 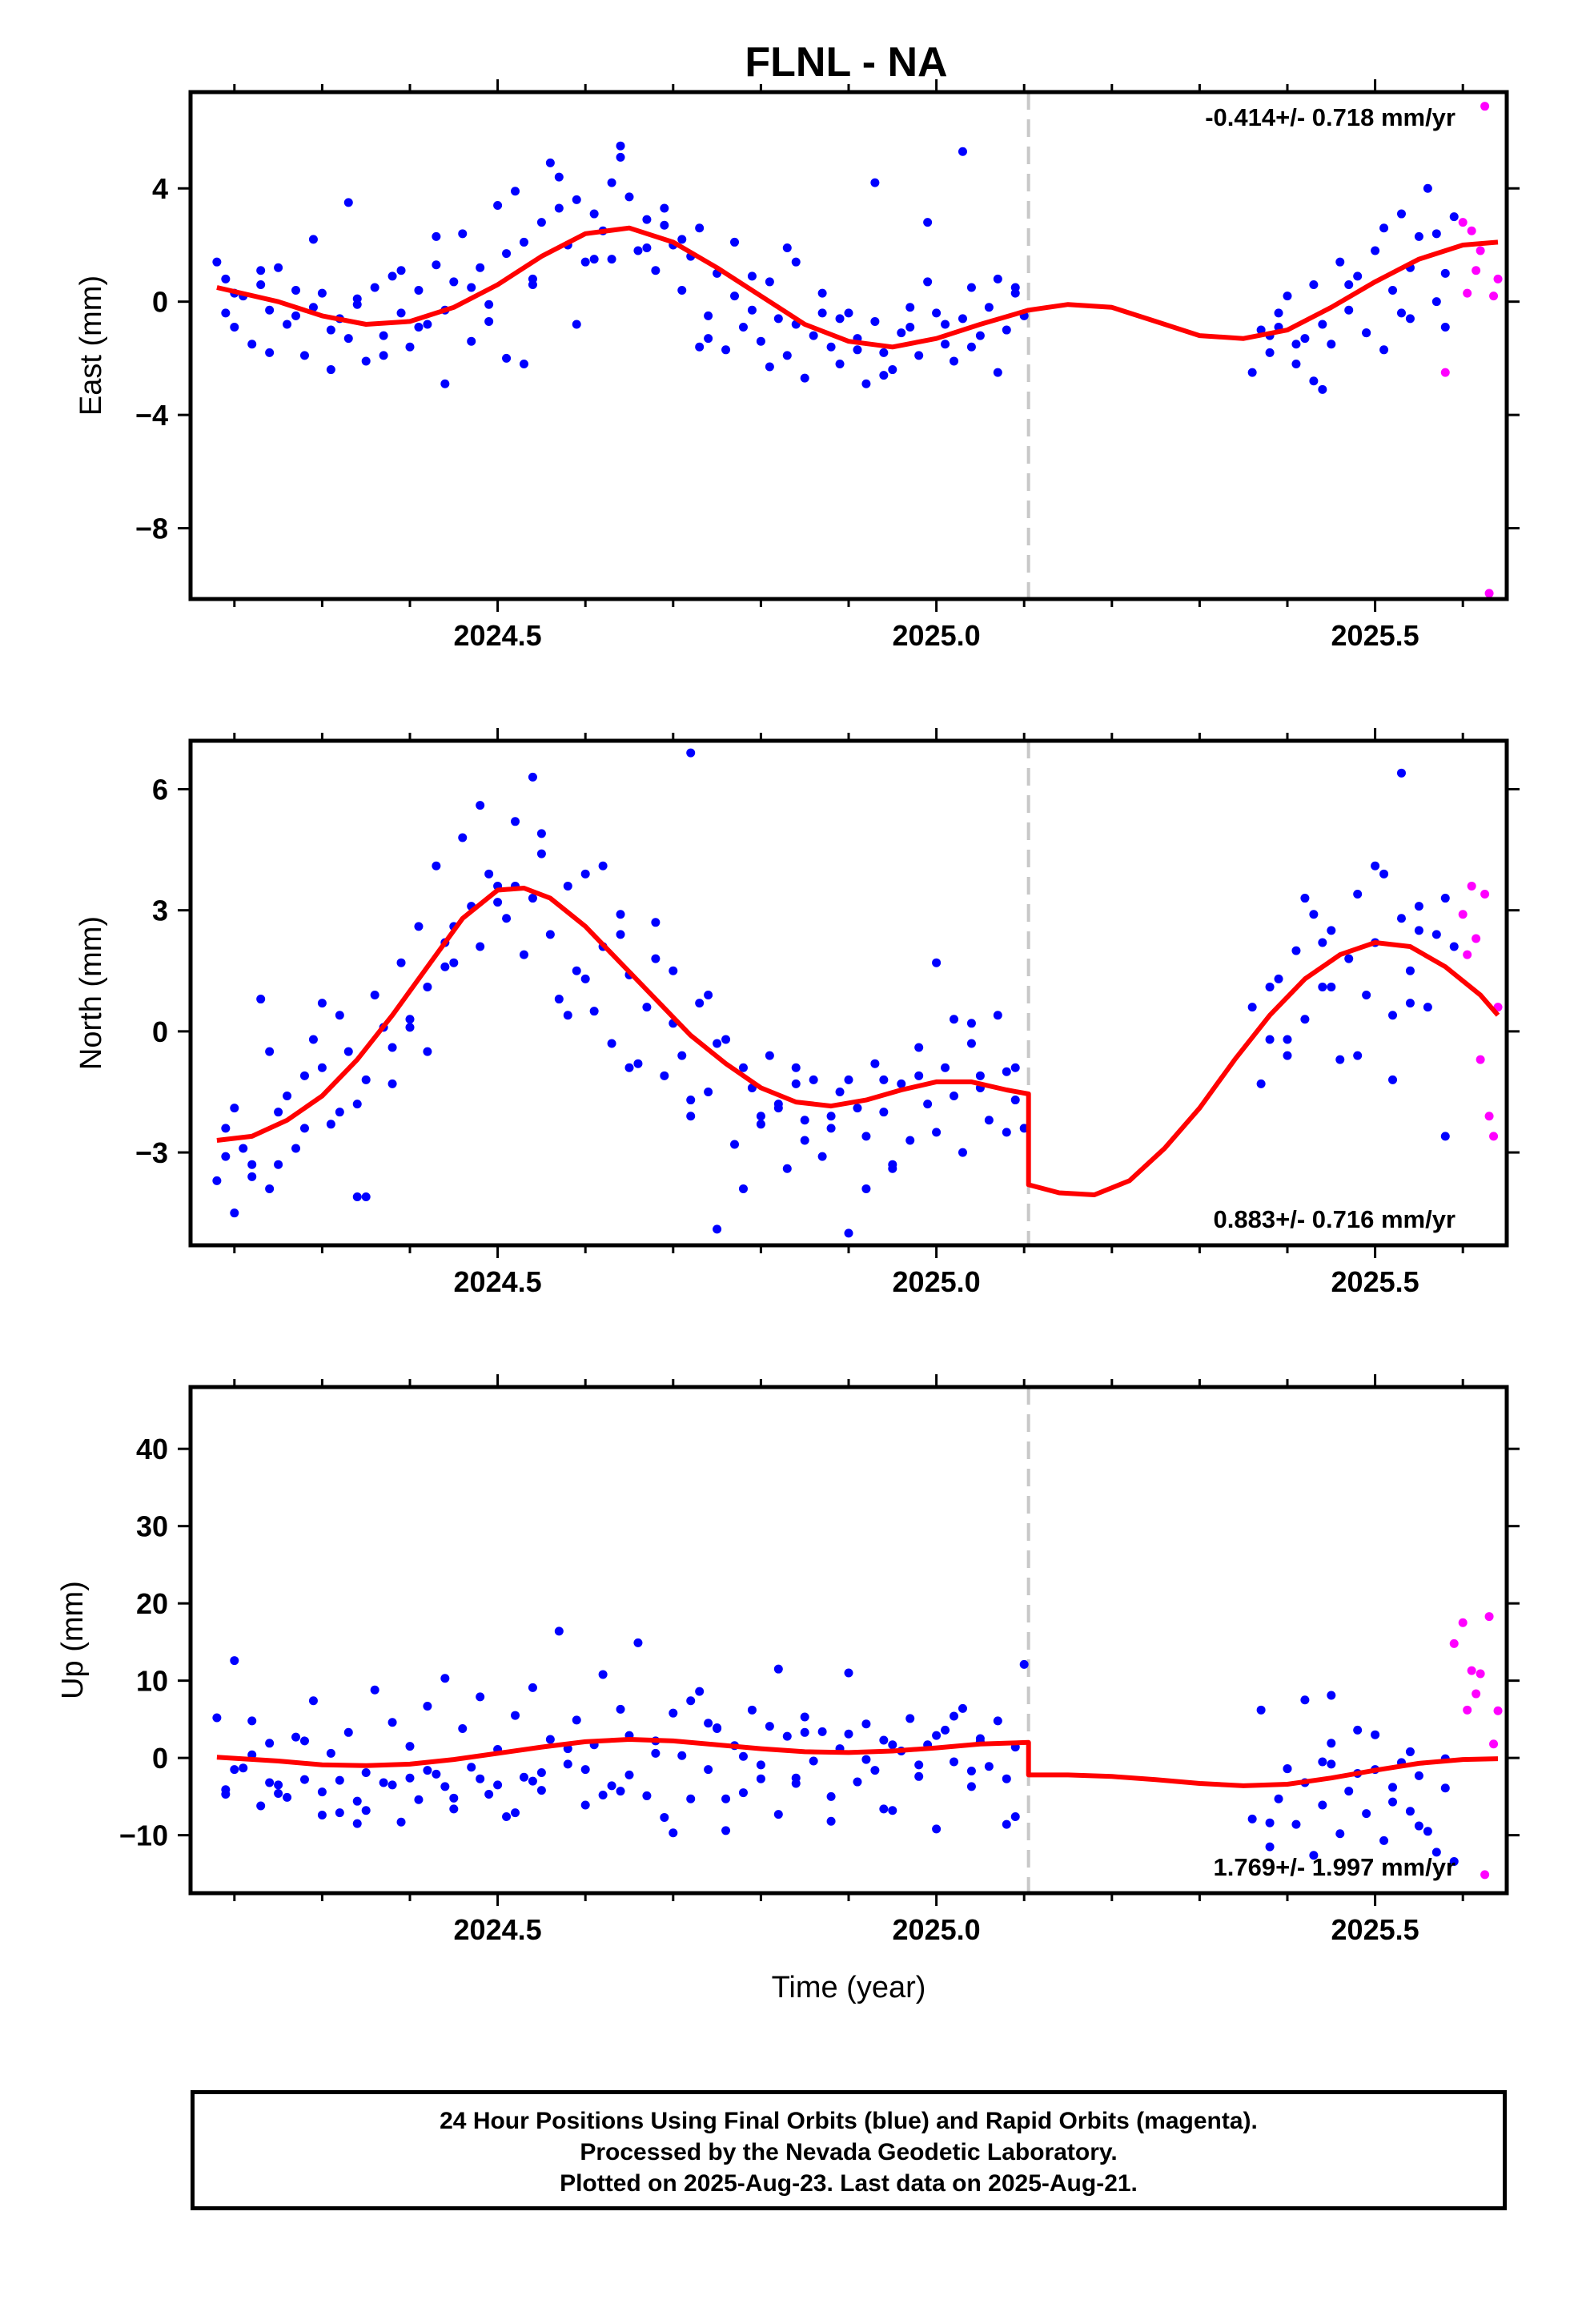 I want to click on x-axis-label: Time (year), so click(x=849, y=1988).